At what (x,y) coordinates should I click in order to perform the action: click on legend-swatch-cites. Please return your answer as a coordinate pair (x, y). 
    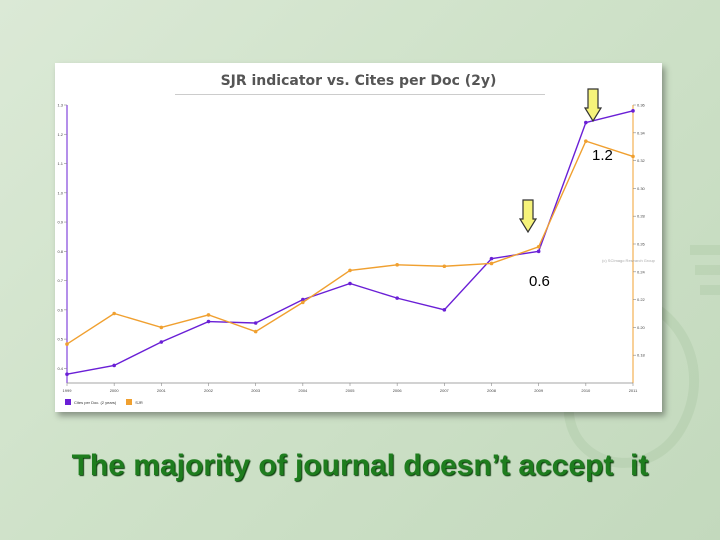
    Looking at the image, I should click on (68, 402).